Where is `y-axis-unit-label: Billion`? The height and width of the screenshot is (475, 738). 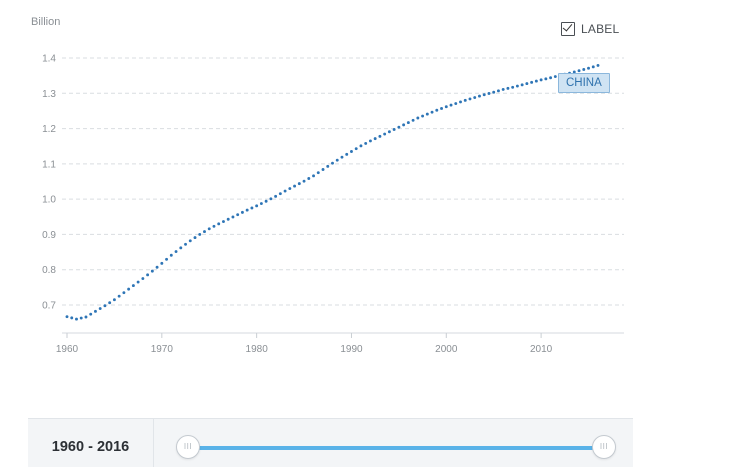 y-axis-unit-label: Billion is located at coordinates (46, 22).